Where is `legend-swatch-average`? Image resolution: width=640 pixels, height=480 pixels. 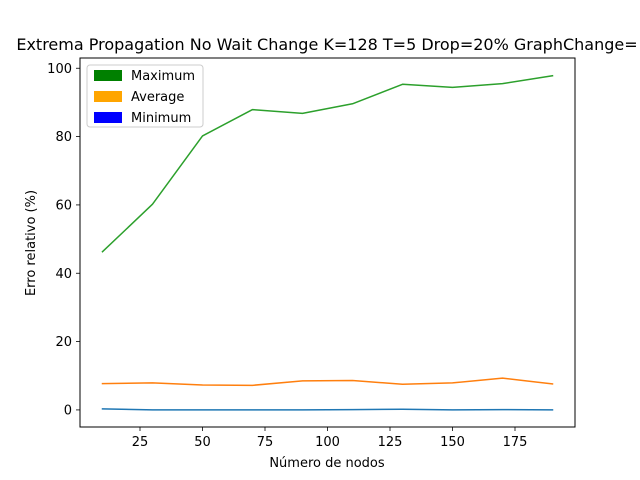 legend-swatch-average is located at coordinates (108, 96).